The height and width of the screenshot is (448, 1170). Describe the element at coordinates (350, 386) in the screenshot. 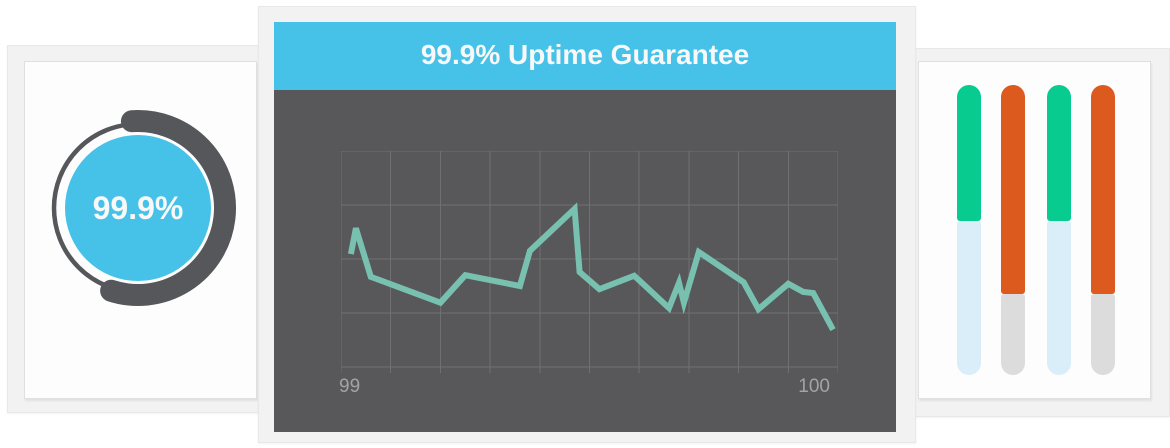

I see `x-axis-label-left: 99` at that location.